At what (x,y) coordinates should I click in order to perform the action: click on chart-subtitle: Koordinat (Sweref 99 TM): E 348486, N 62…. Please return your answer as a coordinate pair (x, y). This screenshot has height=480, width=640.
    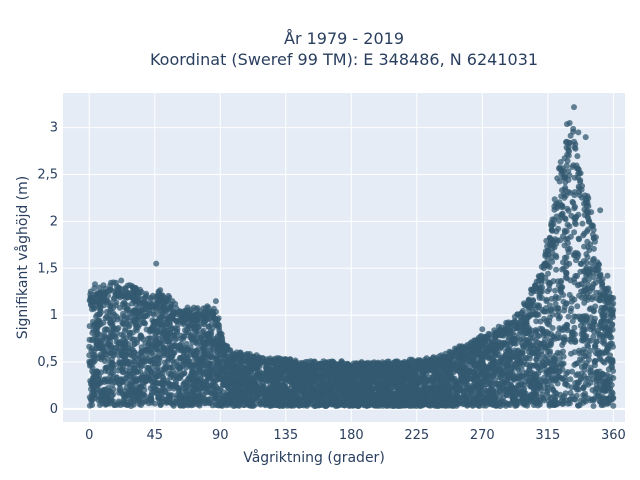
    Looking at the image, I should click on (344, 59).